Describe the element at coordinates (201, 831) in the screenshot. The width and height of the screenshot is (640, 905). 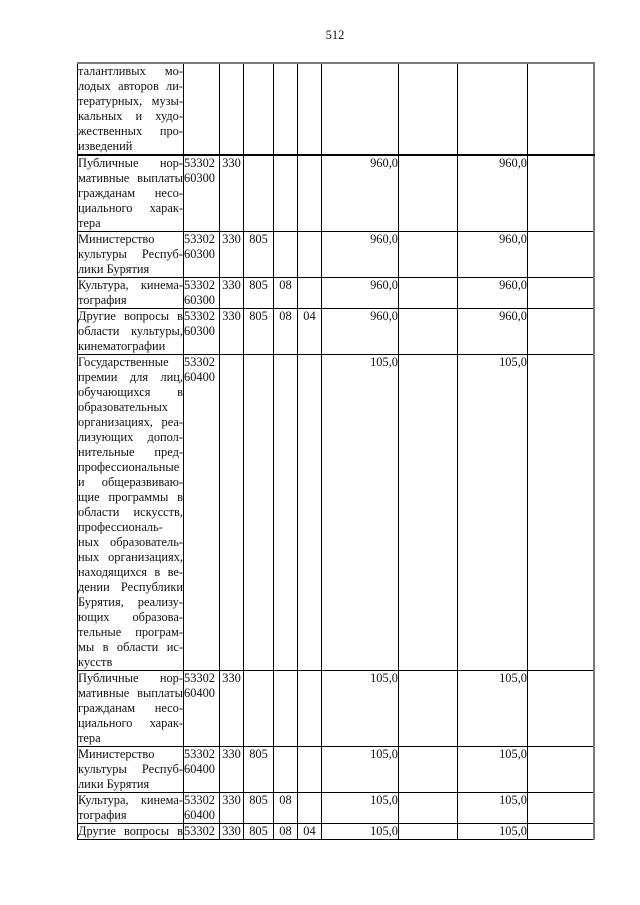
I see `cell-code: 53302` at that location.